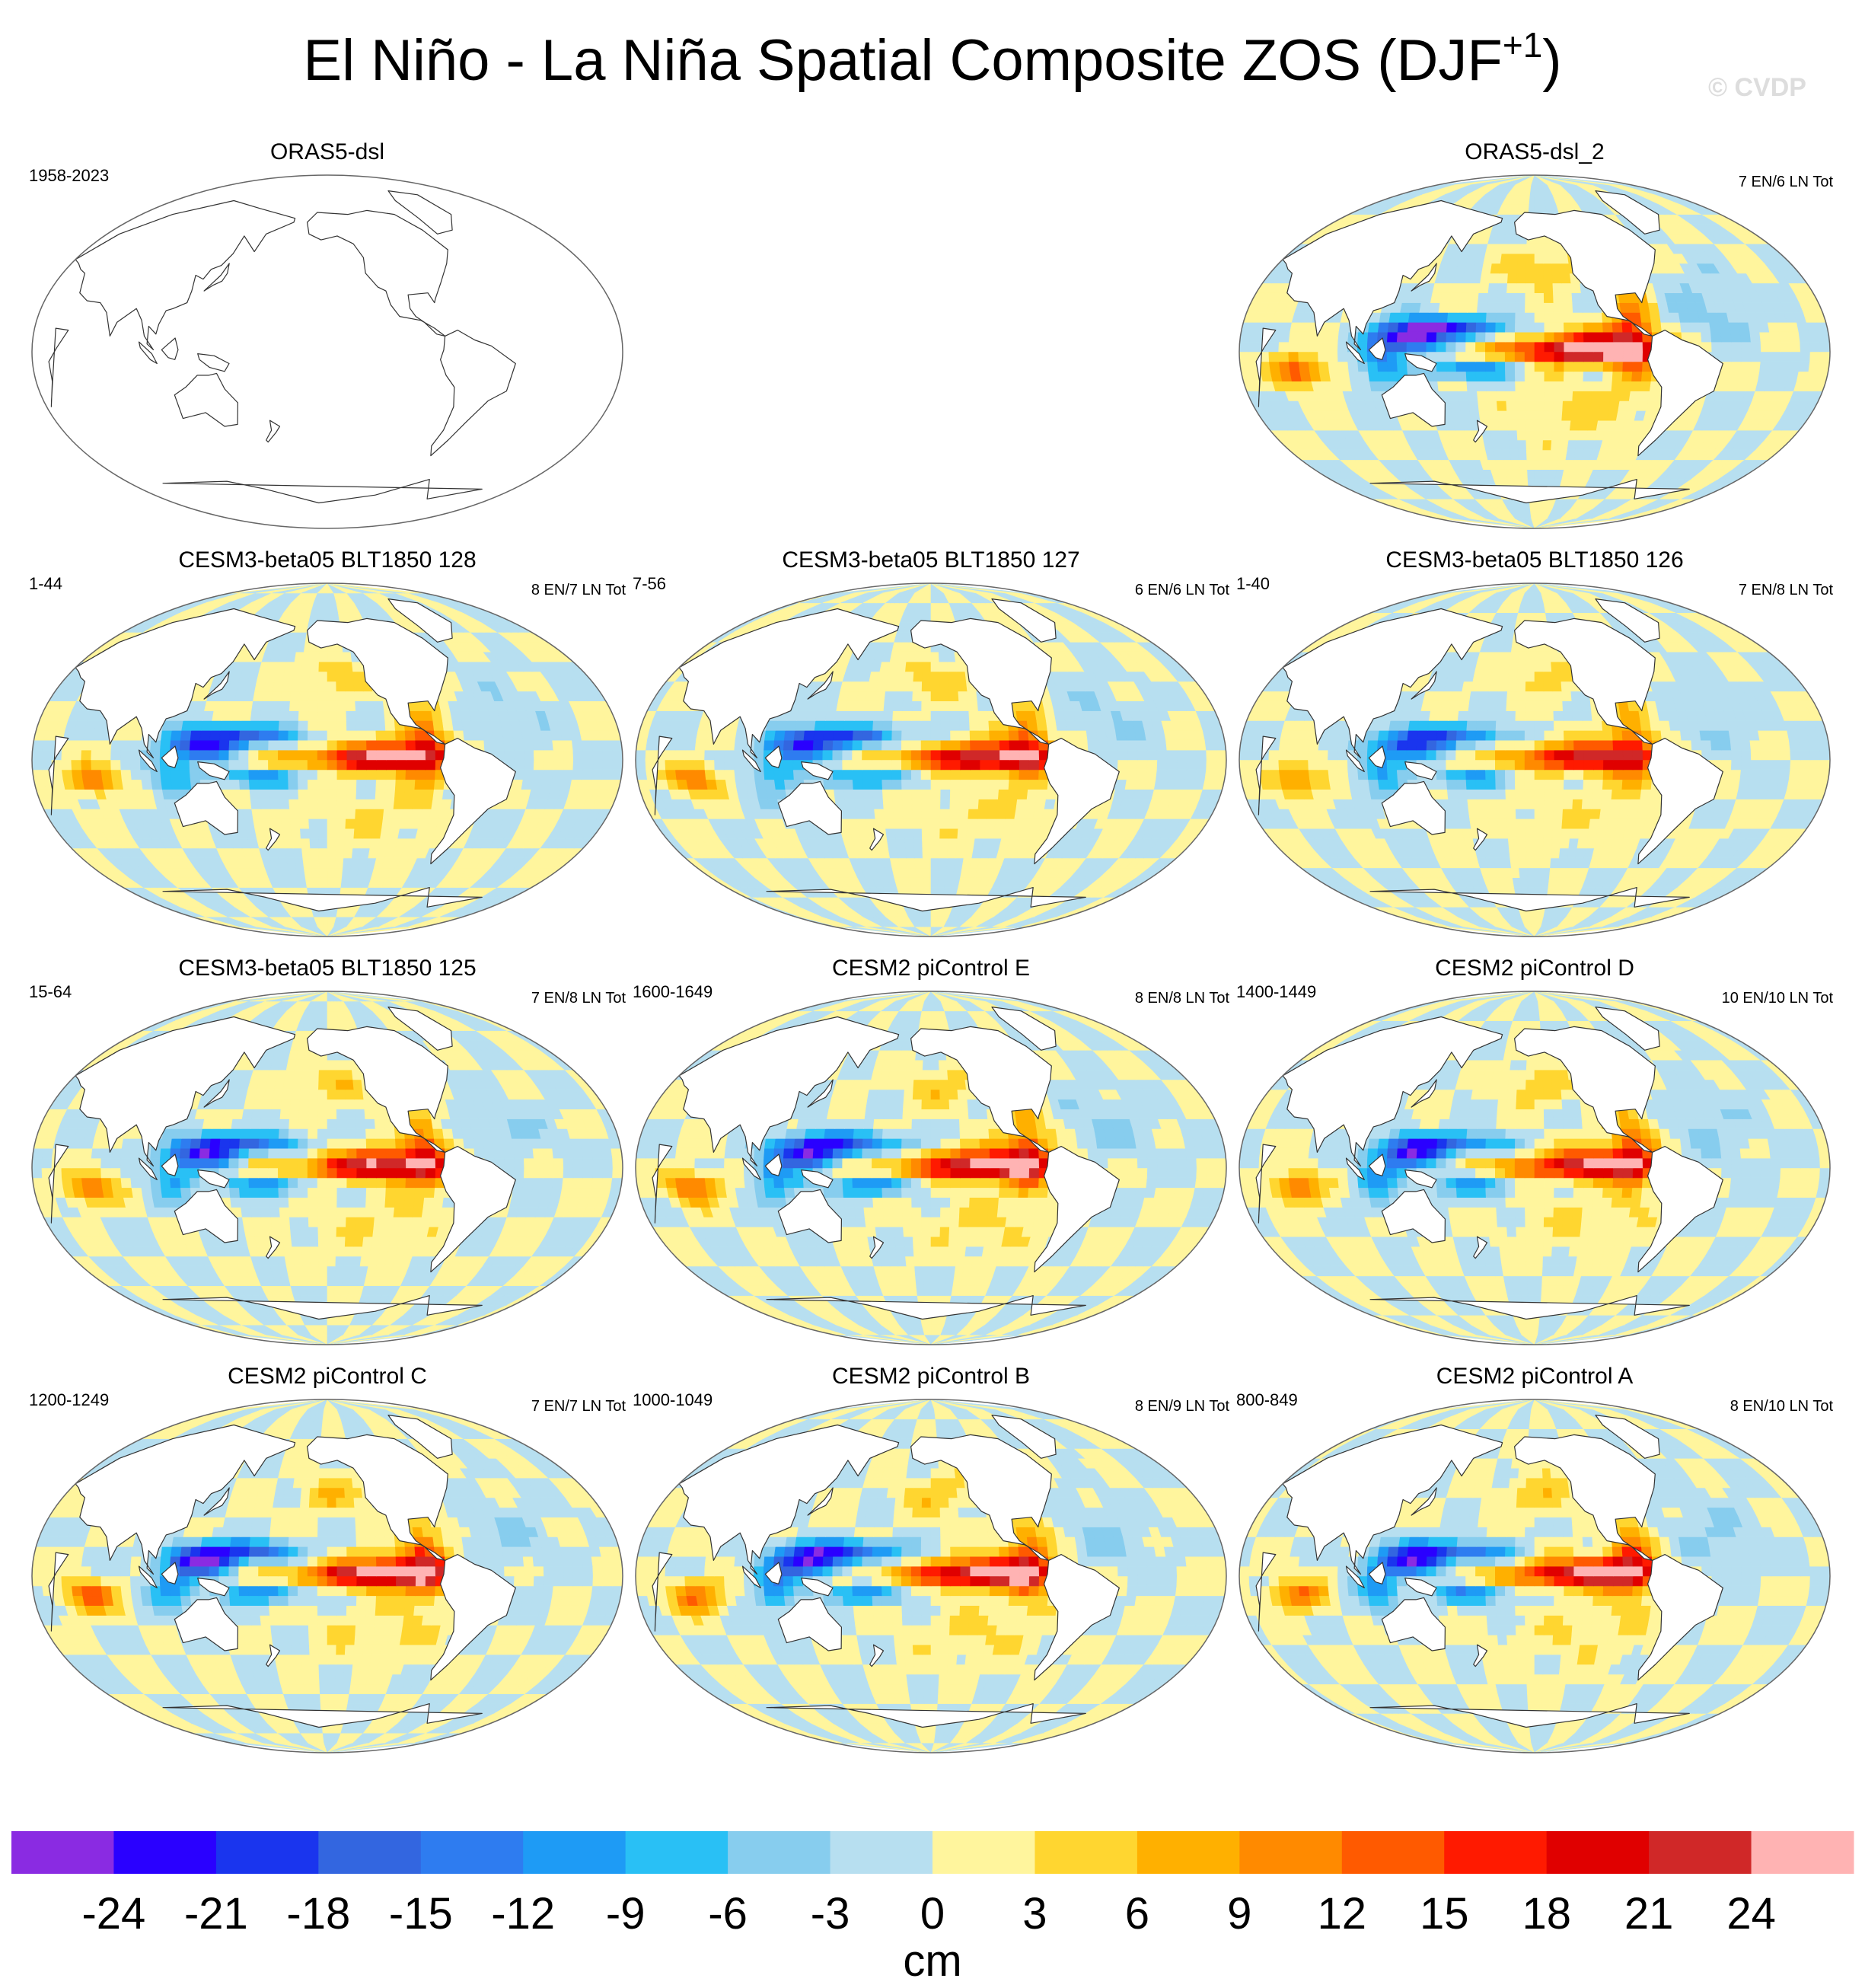 This screenshot has width=1865, height=1988. Describe the element at coordinates (930, 968) in the screenshot. I see `panel-title: CESM2 piControl E` at that location.